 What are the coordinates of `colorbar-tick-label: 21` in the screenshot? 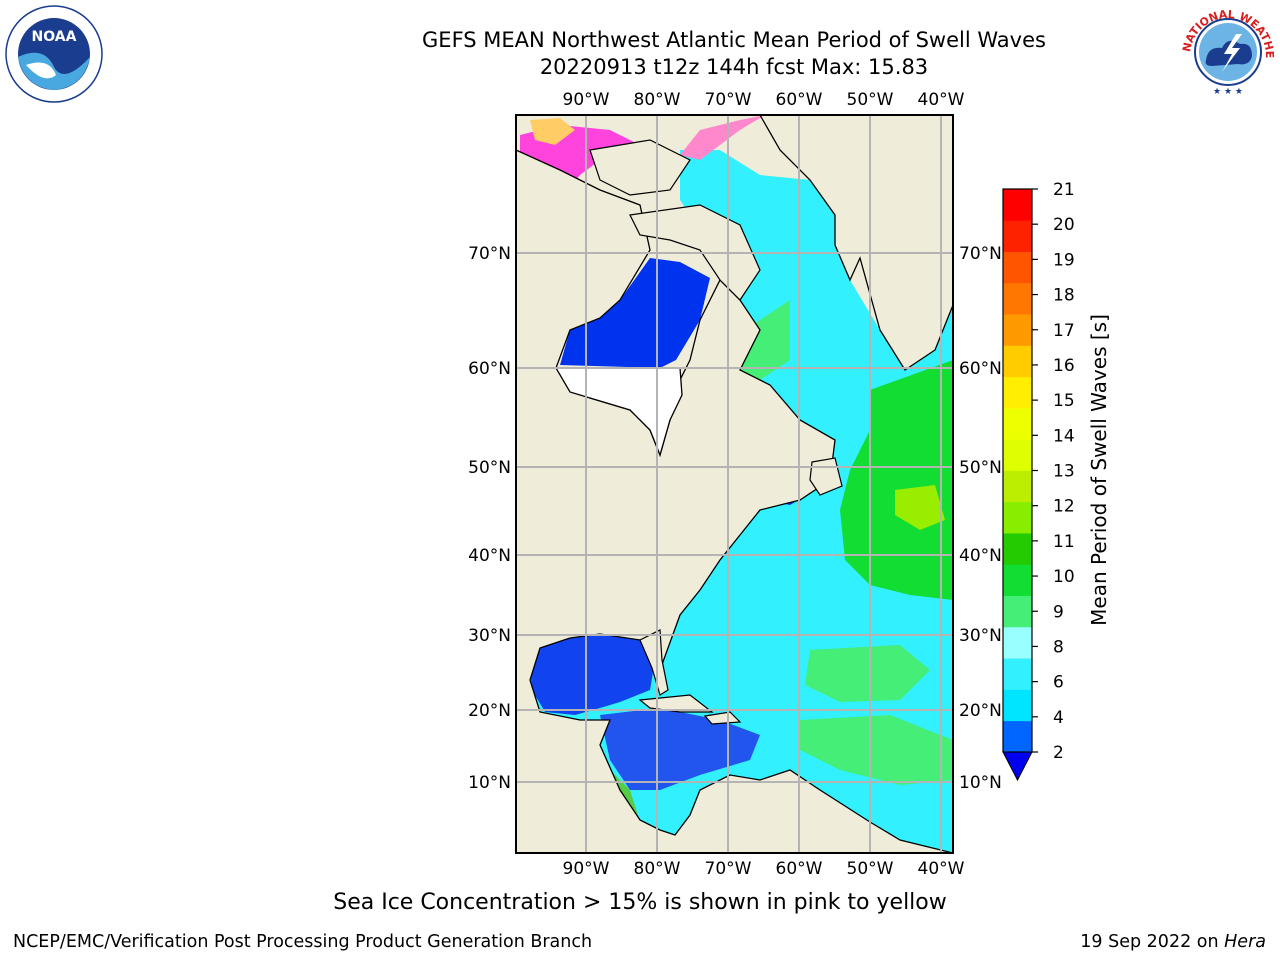 It's located at (1064, 190).